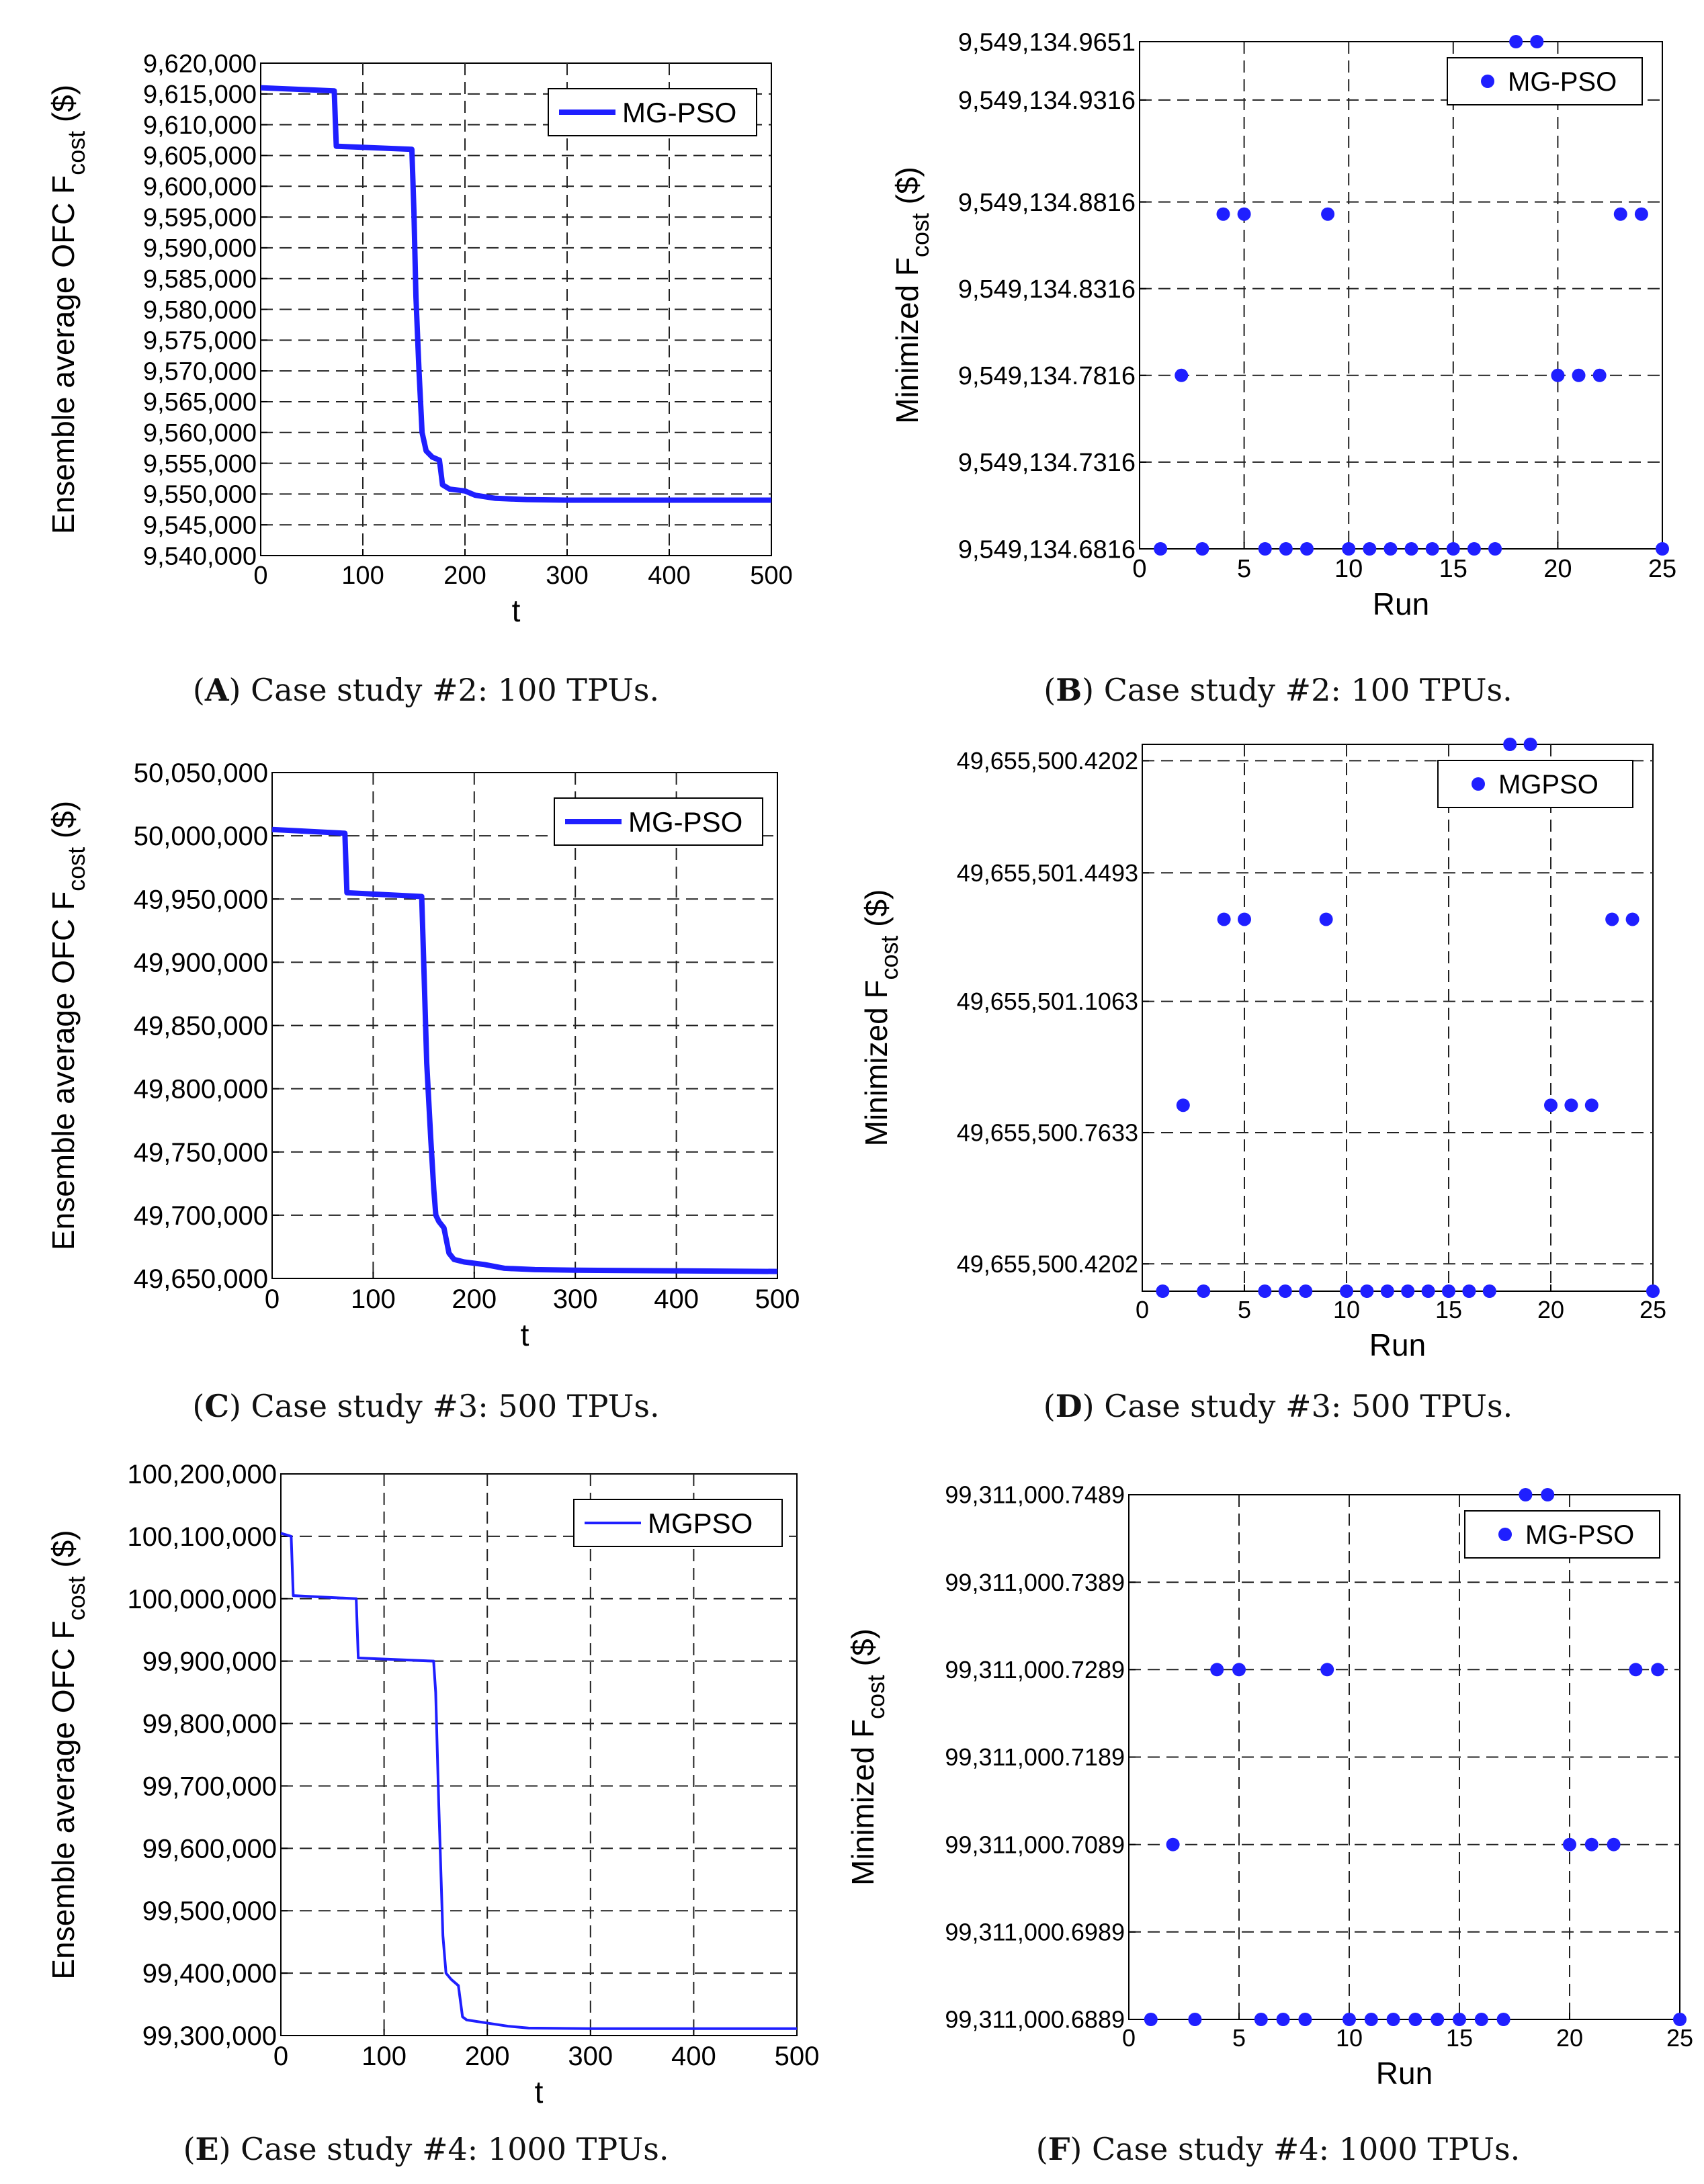 The width and height of the screenshot is (1704, 2184). Describe the element at coordinates (384, 2056) in the screenshot. I see `x-tick-label-e: 100` at that location.